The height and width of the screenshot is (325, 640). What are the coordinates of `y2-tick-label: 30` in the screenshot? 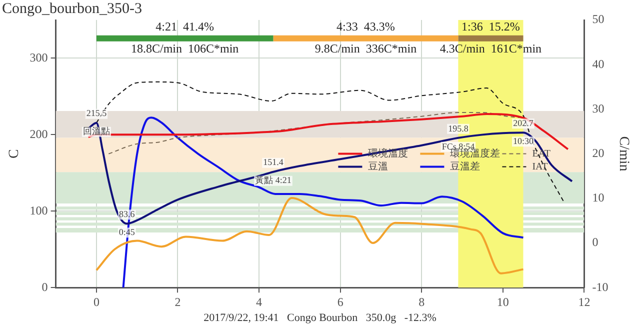 It's located at (598, 108).